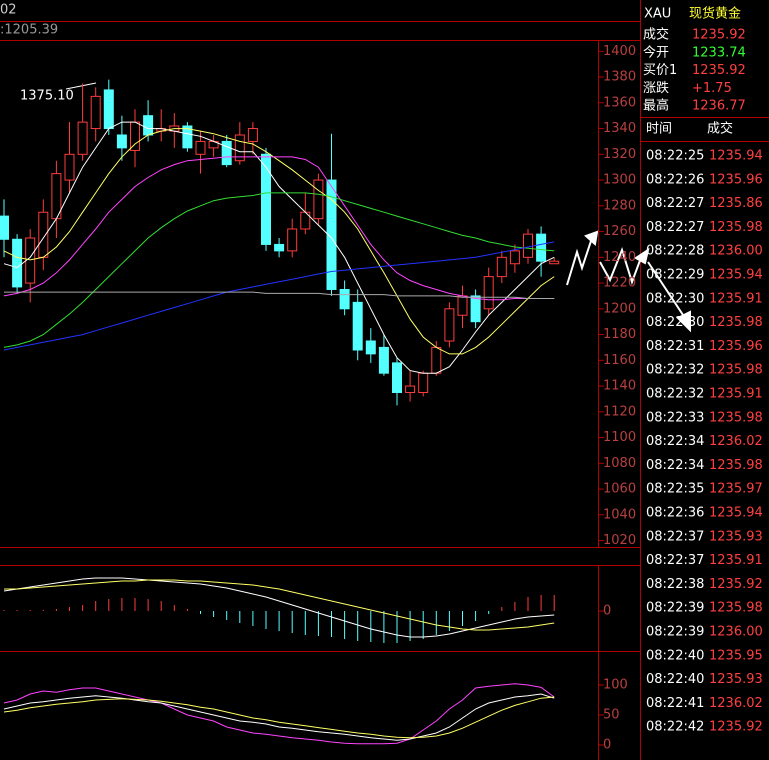 This screenshot has height=760, width=769. Describe the element at coordinates (736, 489) in the screenshot. I see `tick-price: 1235.97` at that location.